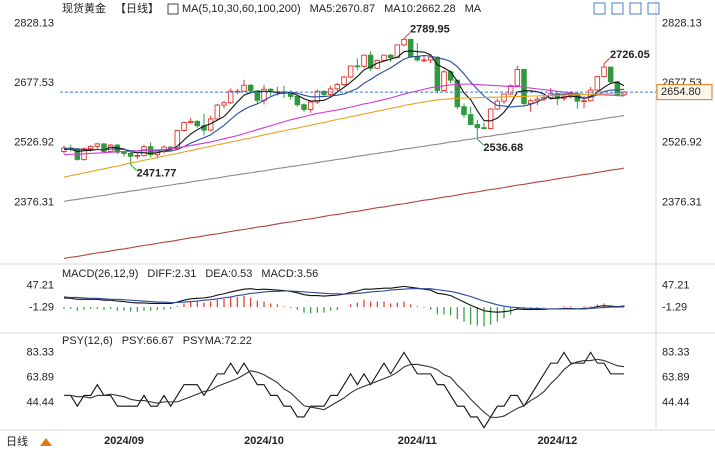 This screenshot has width=715, height=451. Describe the element at coordinates (46, 442) in the screenshot. I see `period-tab-icon` at that location.